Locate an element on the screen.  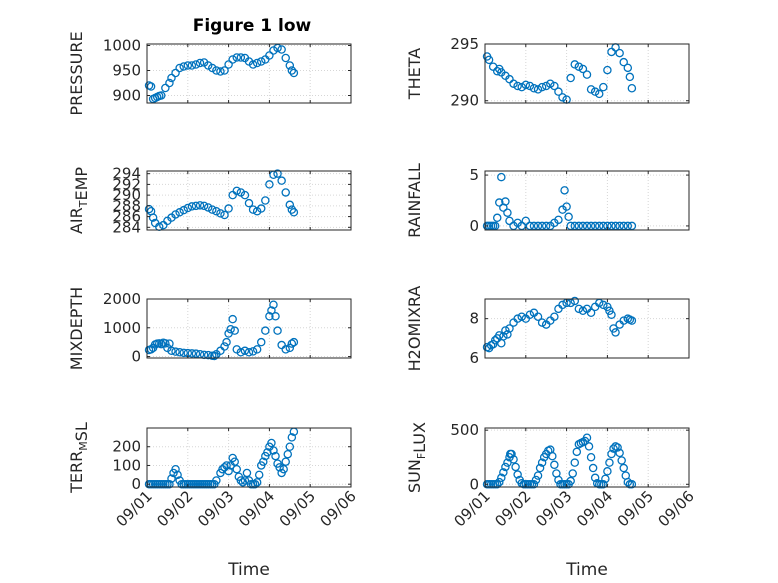
y-tick-label: 284 is located at coordinates (126, 227).